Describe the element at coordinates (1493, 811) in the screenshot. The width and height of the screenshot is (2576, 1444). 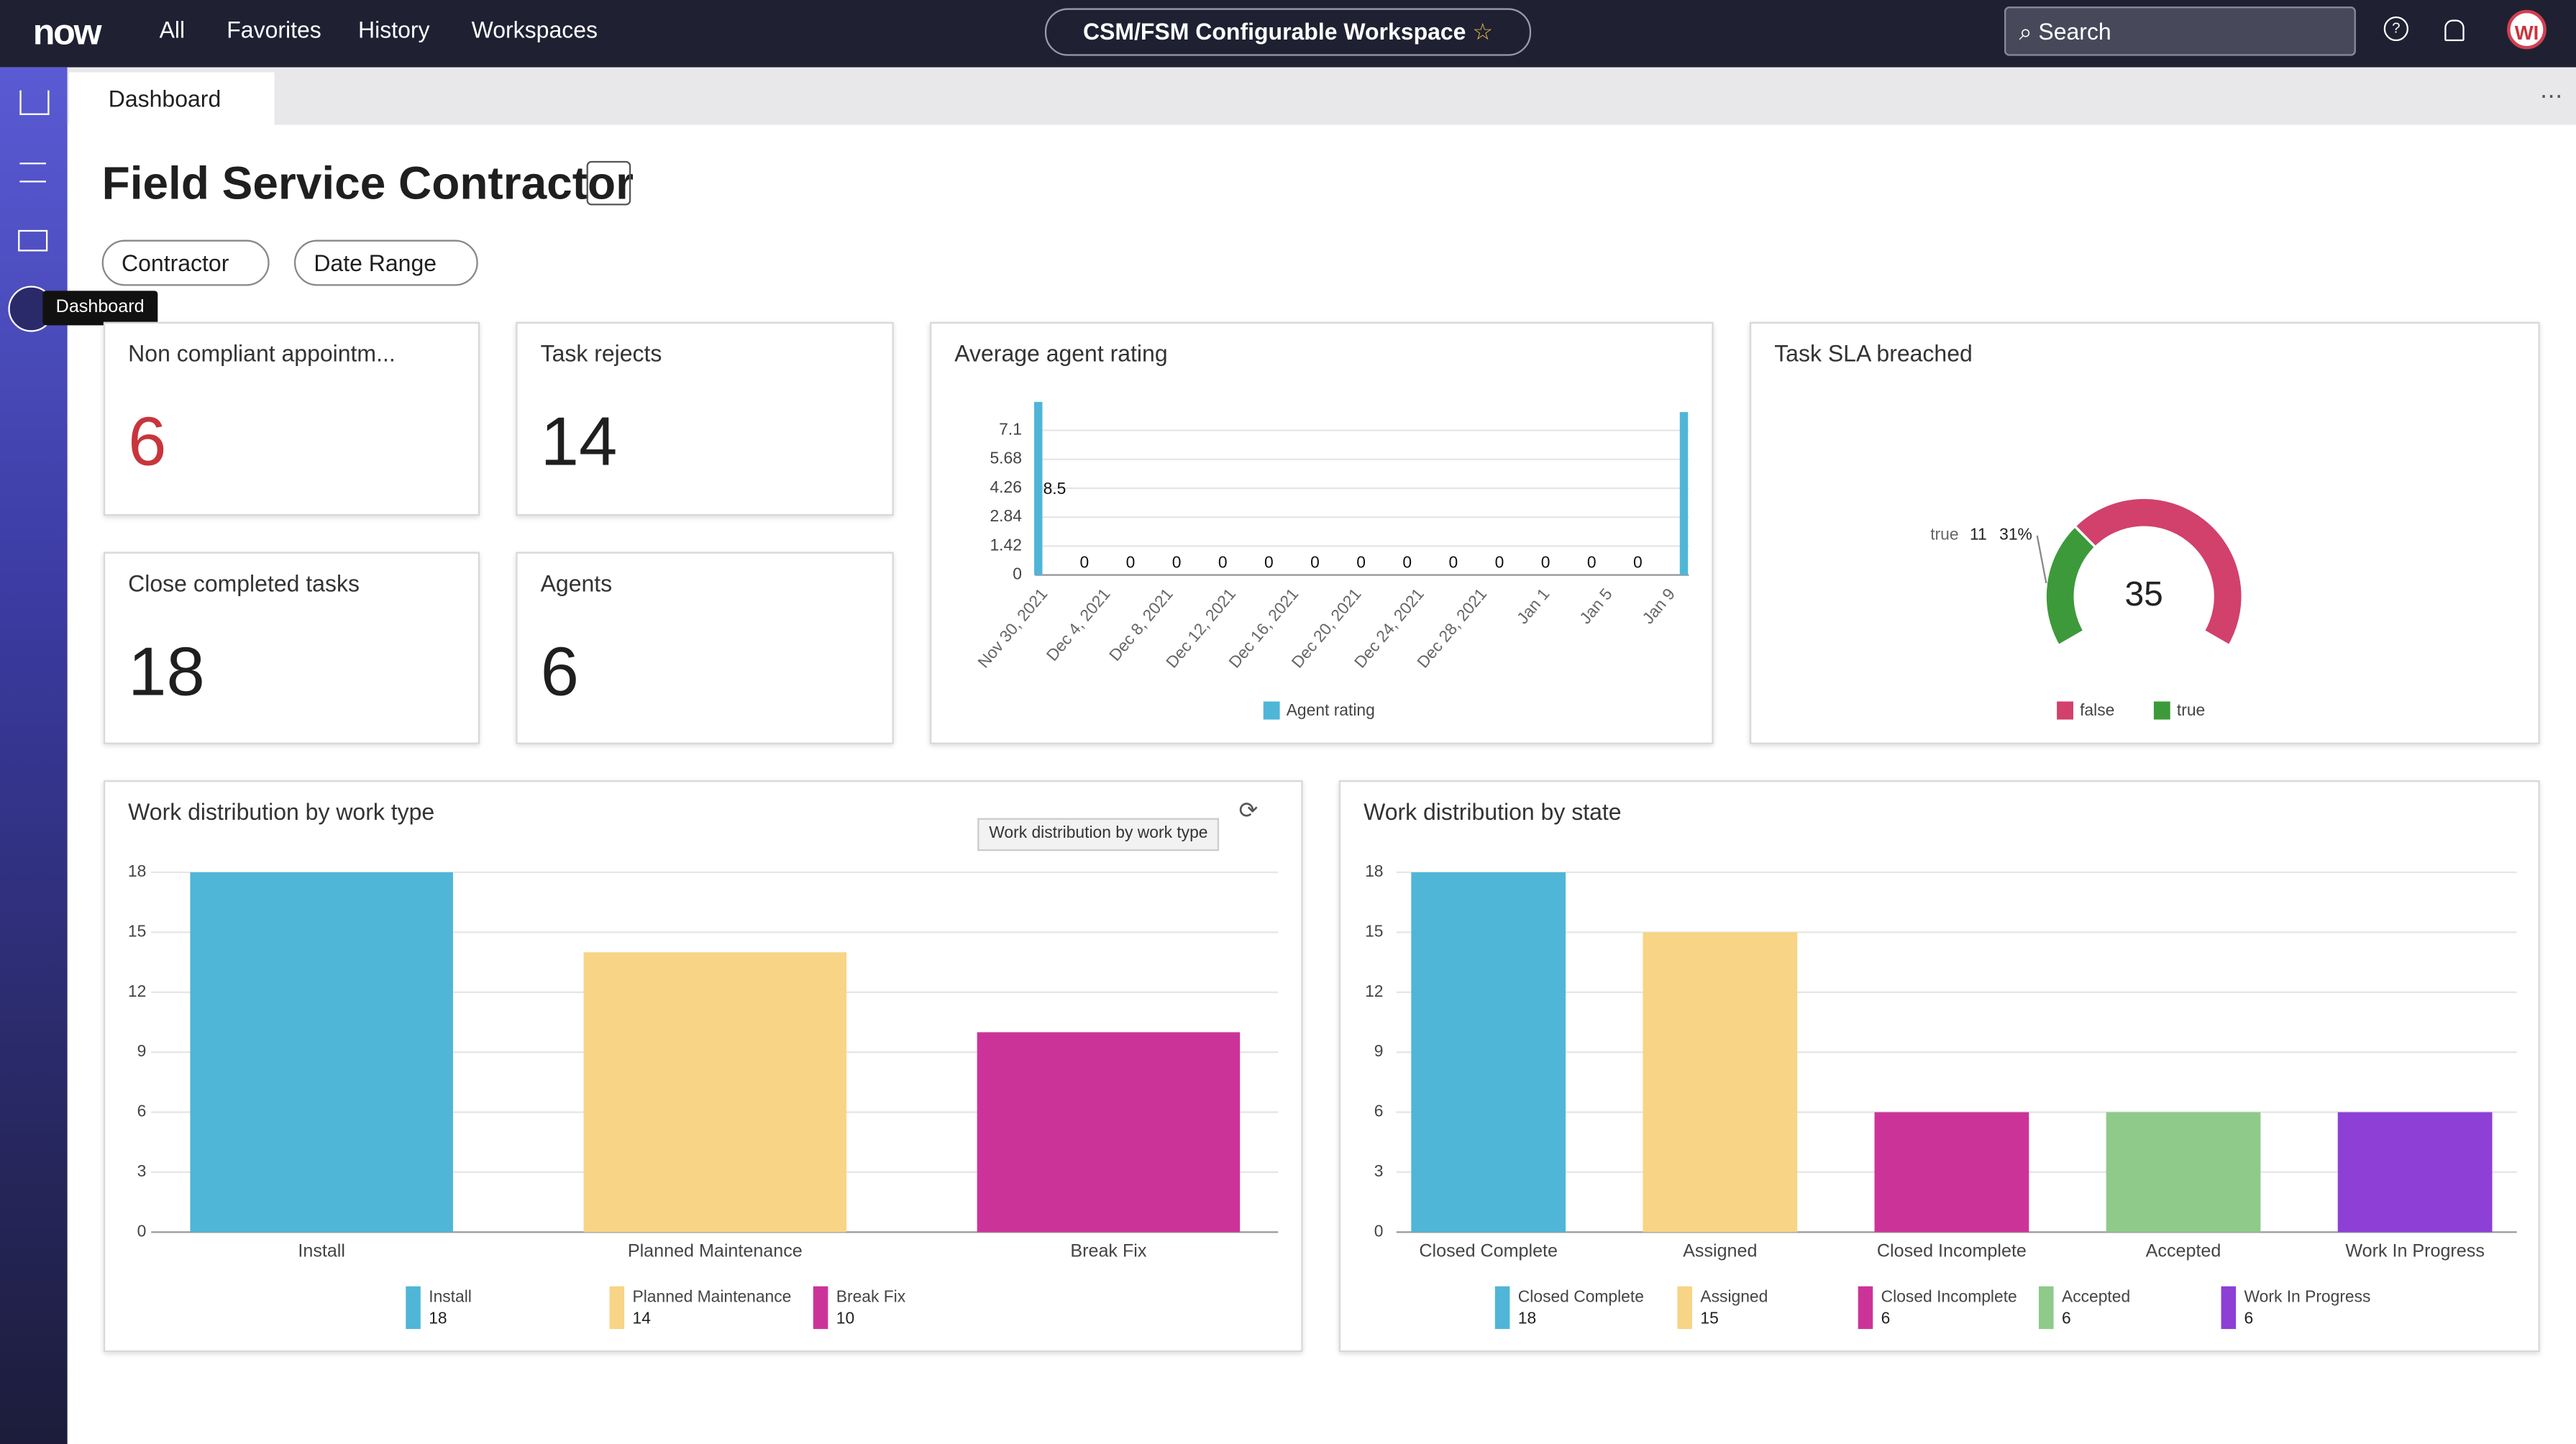
I see `chart-title: Work distribution by state` at that location.